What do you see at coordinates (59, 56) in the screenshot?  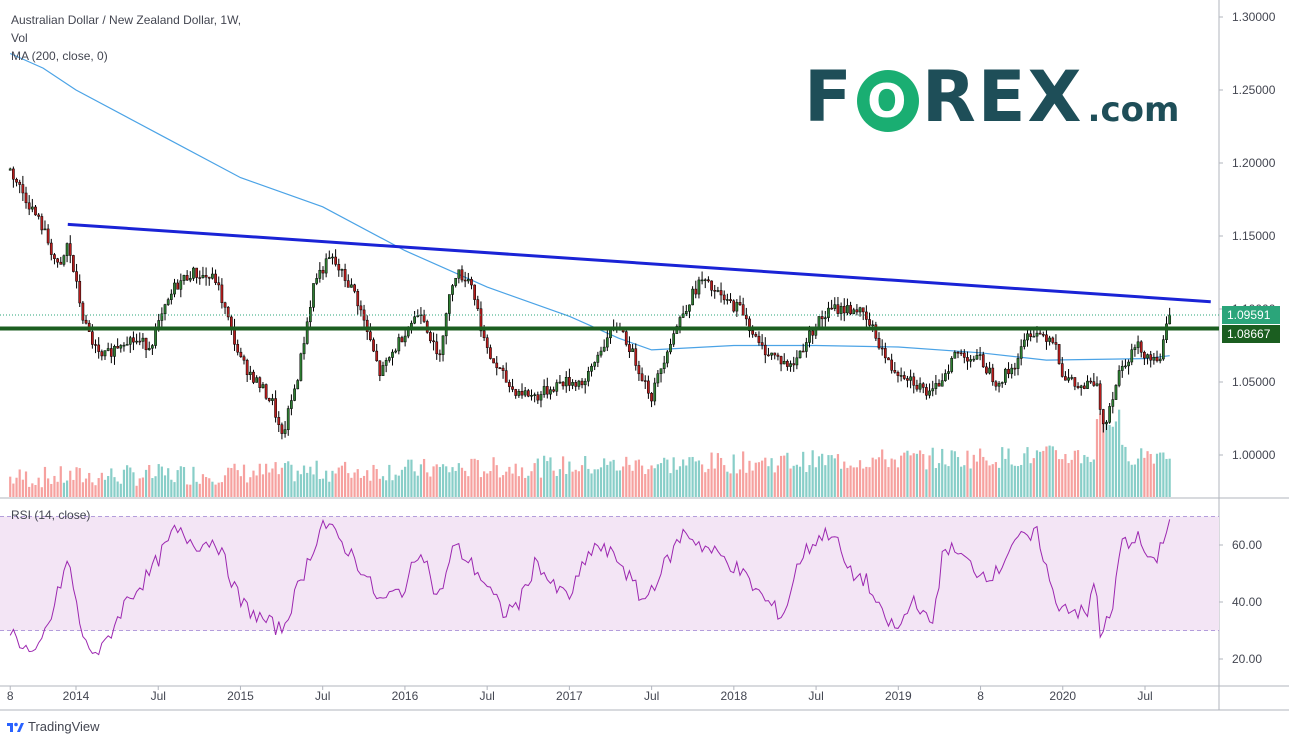 I see `legend-moving-average: MA (200, close, 0)` at bounding box center [59, 56].